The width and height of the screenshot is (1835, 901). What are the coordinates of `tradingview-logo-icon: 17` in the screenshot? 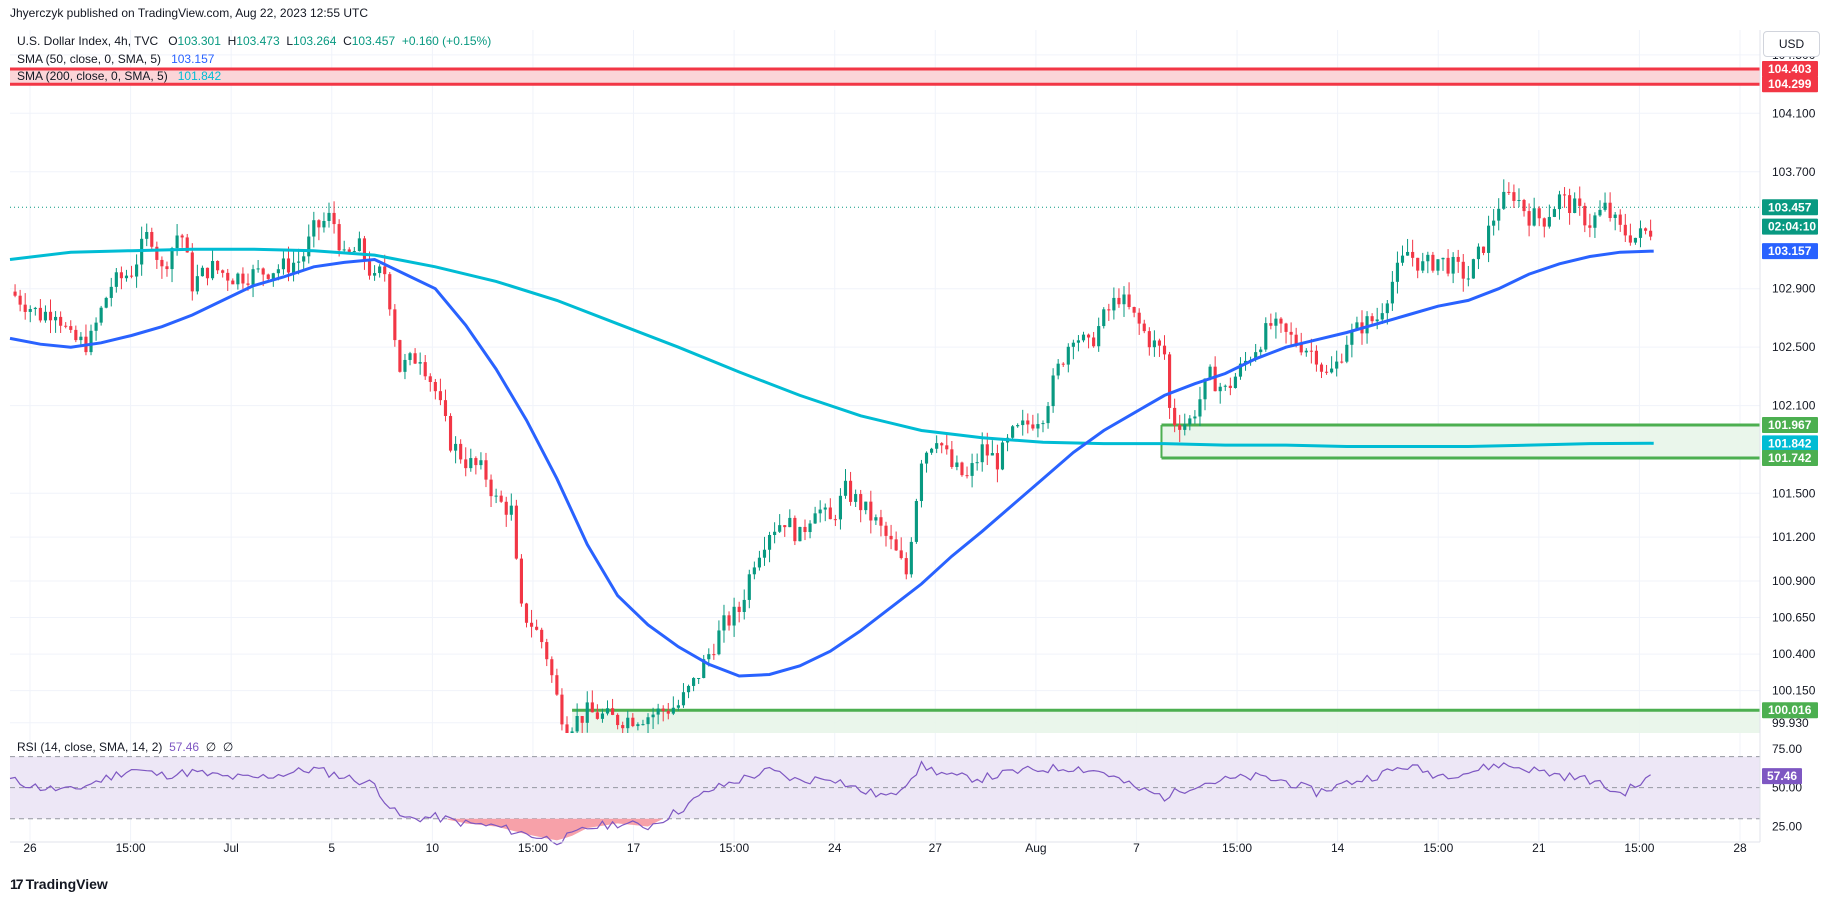 It's located at (17, 884).